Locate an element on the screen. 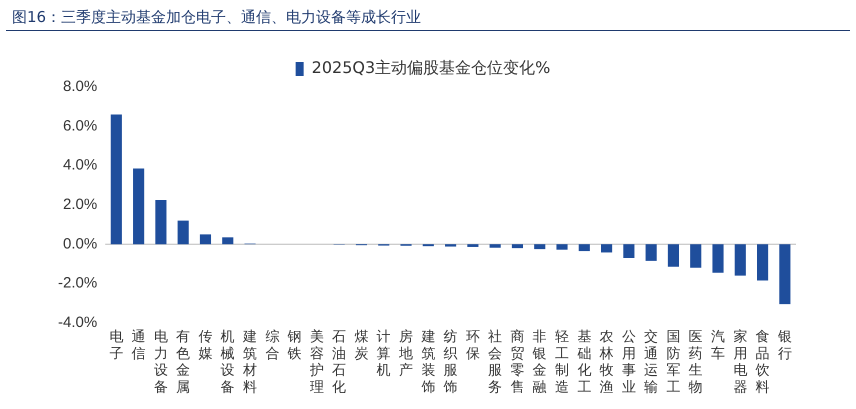 The image size is (856, 409). x-tick-label: 电力设备 is located at coordinates (161, 361).